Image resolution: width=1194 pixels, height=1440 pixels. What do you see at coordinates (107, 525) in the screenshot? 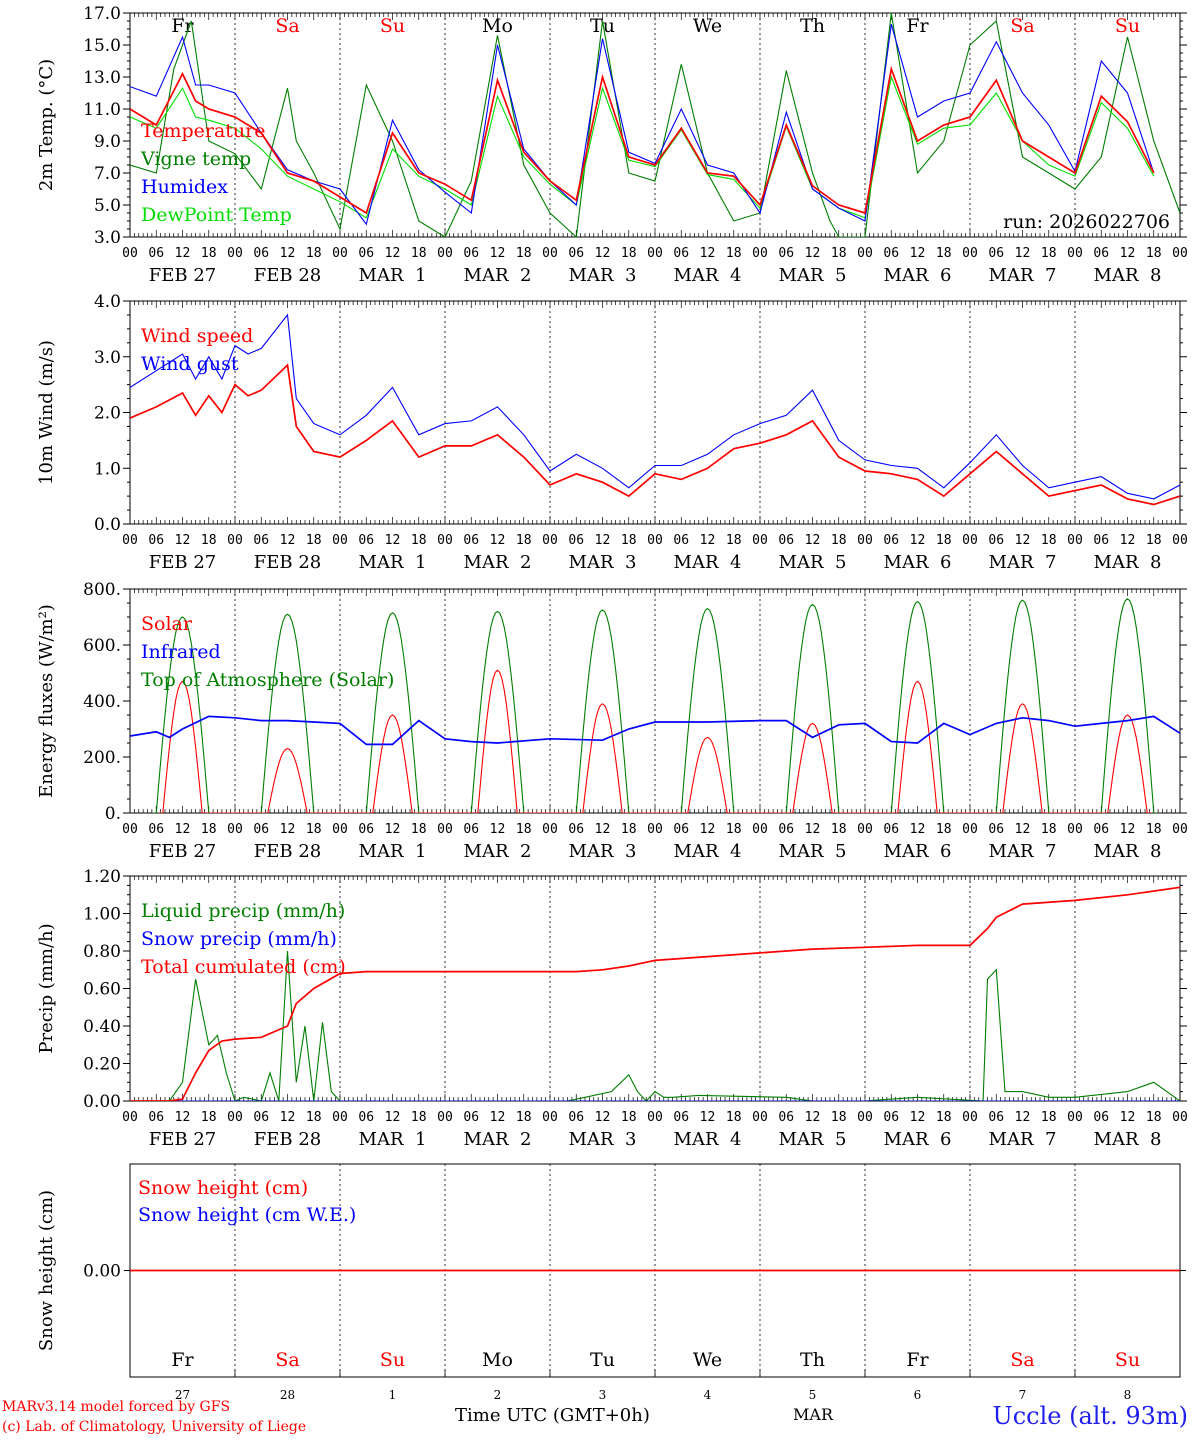
I see `y-tick-label: 0.0` at bounding box center [107, 525].